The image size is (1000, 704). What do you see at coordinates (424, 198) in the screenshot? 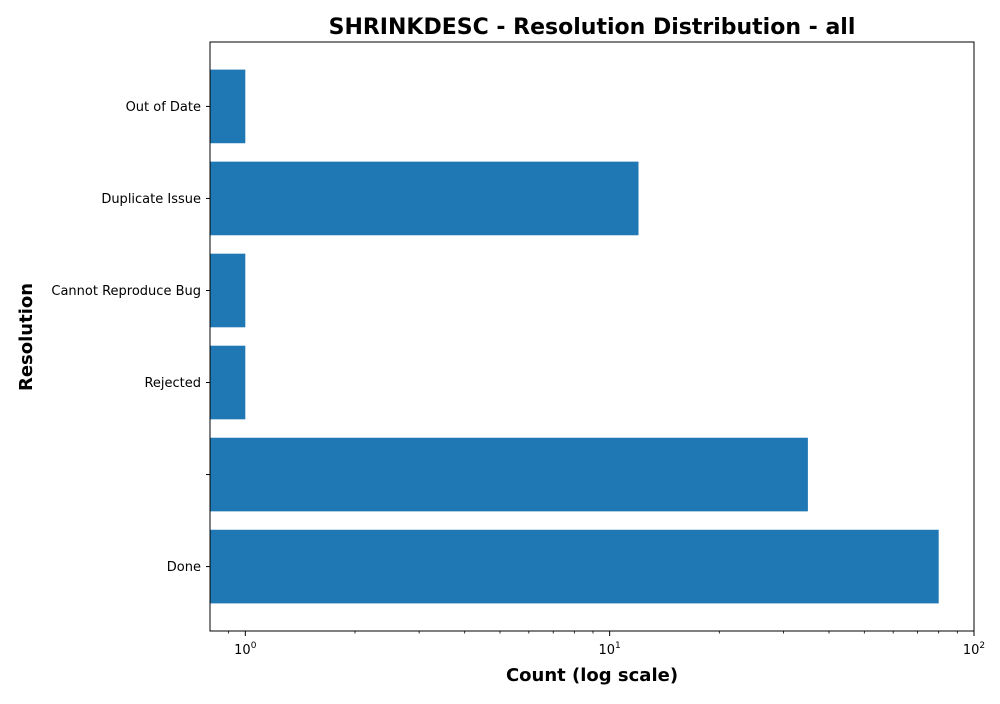
I see `bar-duplicate-issue` at bounding box center [424, 198].